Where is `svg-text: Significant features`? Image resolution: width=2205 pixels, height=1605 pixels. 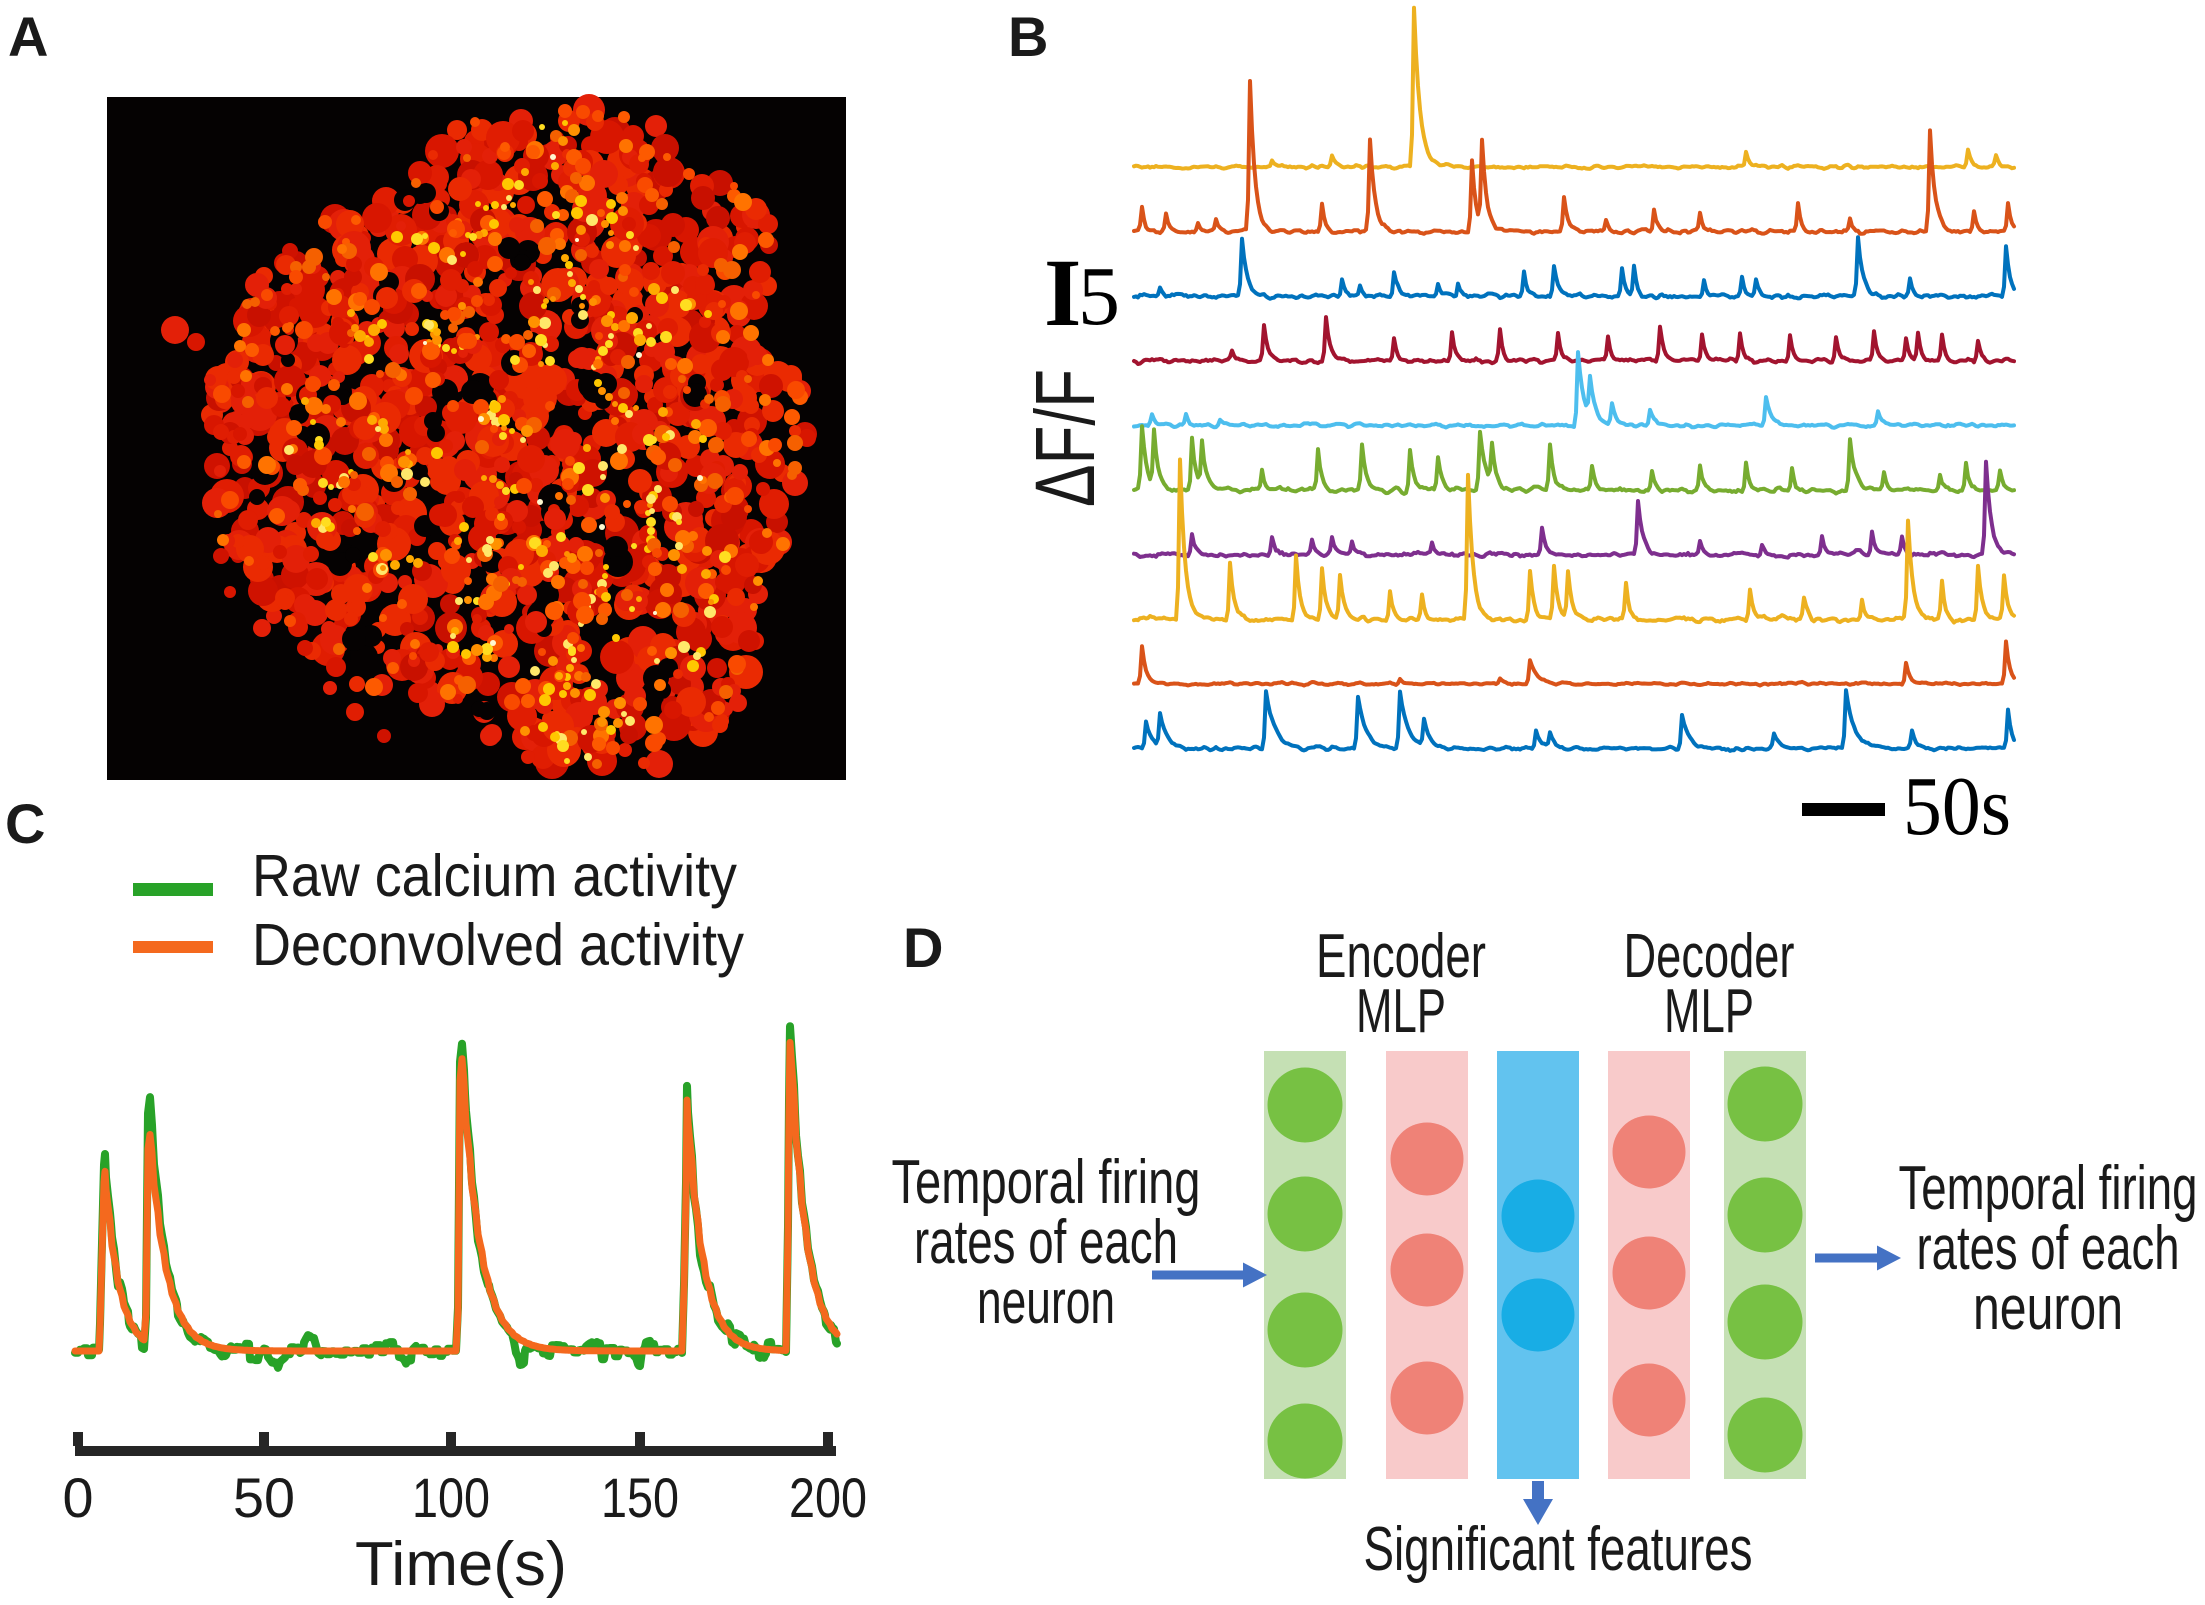
svg-text: Significant features is located at coordinates (1558, 1549).